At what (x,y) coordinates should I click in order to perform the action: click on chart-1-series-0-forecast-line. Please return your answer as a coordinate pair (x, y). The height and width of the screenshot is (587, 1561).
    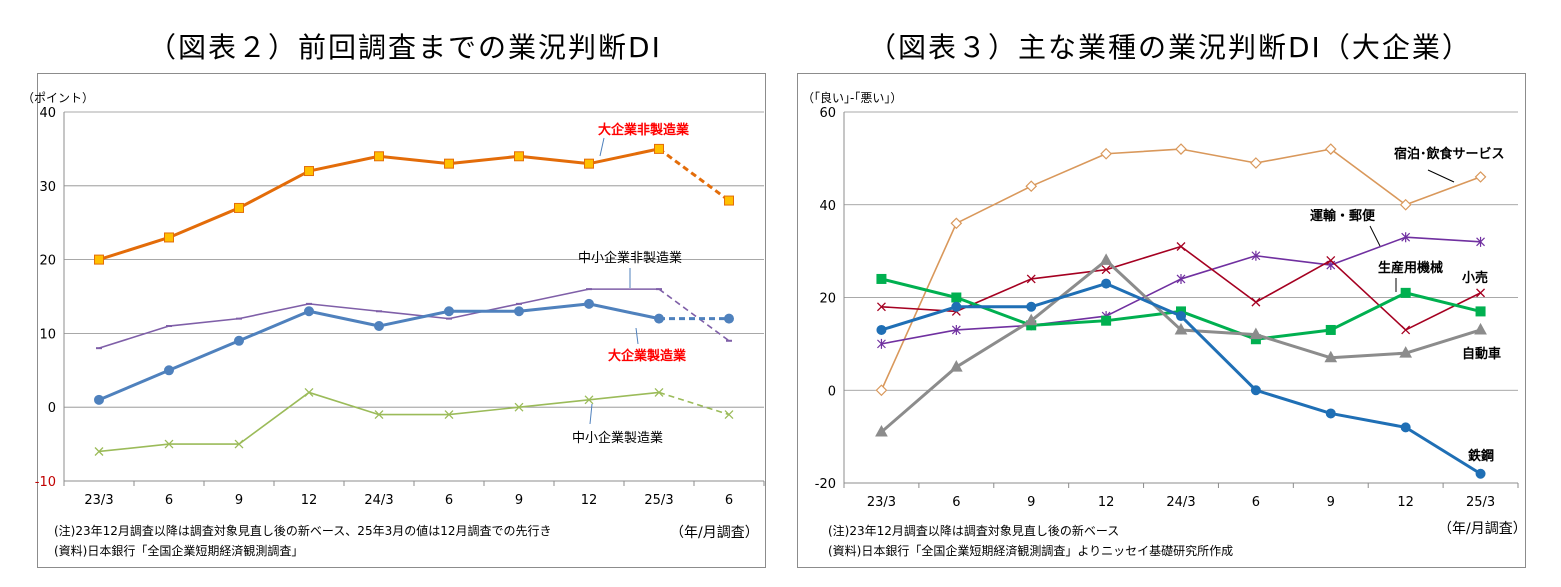
    Looking at the image, I should click on (694, 174).